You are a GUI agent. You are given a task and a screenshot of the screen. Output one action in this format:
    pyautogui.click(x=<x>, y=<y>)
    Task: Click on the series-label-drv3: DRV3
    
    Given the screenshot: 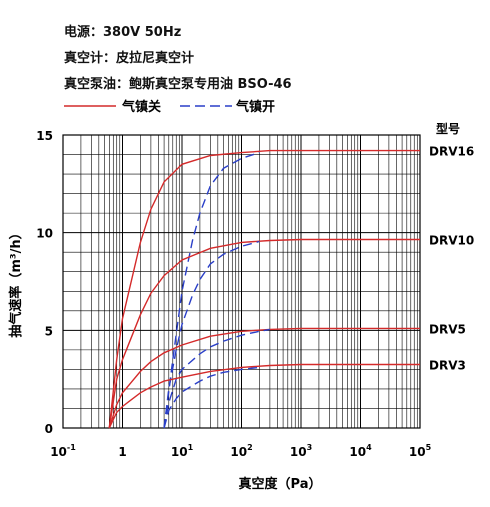 What is the action you would take?
    pyautogui.click(x=447, y=366)
    